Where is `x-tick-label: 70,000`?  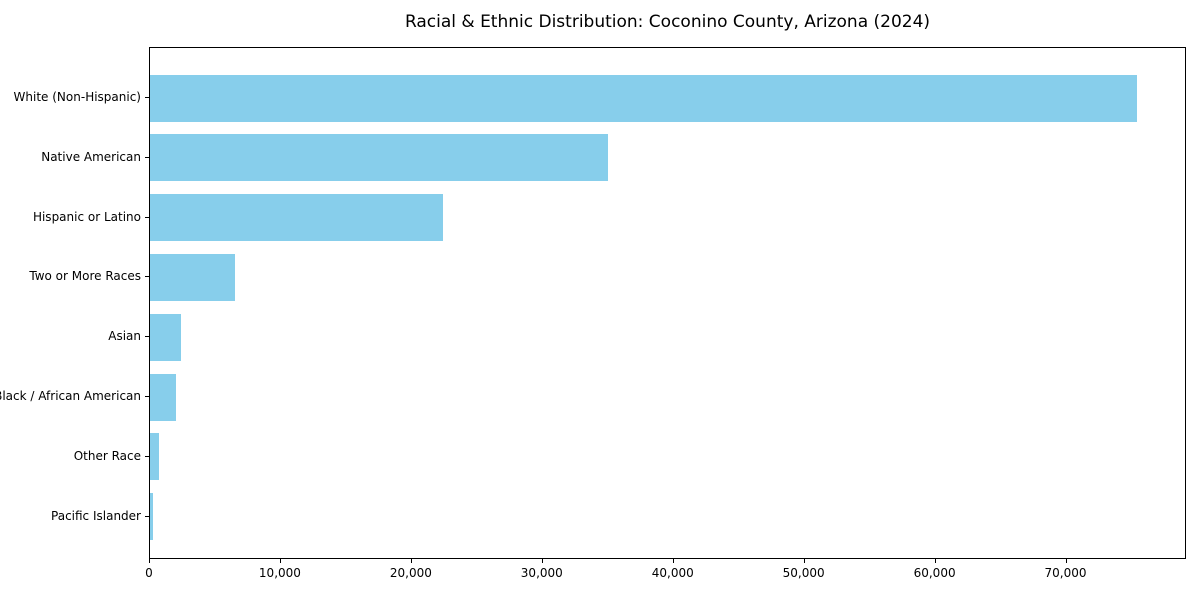
x-tick-label: 70,000 is located at coordinates (1065, 573).